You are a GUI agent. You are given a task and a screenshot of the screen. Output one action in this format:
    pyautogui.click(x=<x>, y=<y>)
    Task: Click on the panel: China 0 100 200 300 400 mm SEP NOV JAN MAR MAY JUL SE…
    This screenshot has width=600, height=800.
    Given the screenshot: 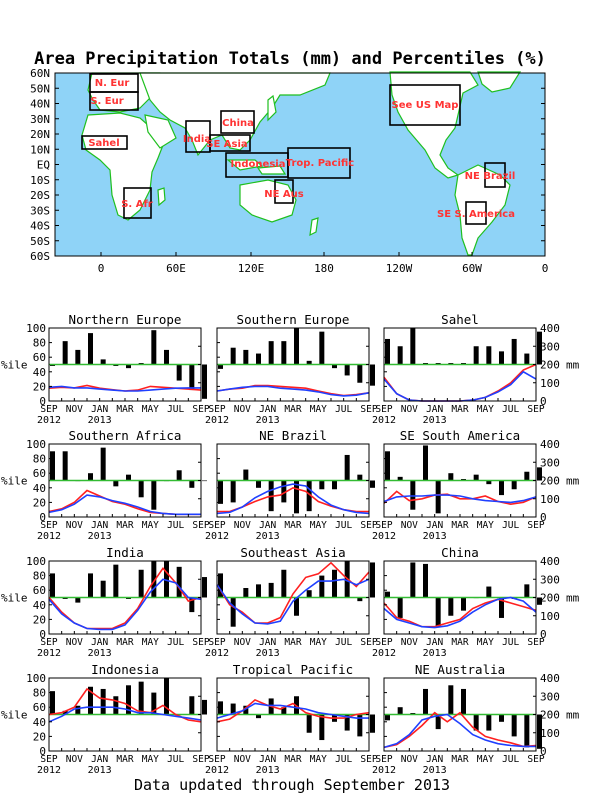 What is the action you would take?
    pyautogui.click(x=476, y=602)
    